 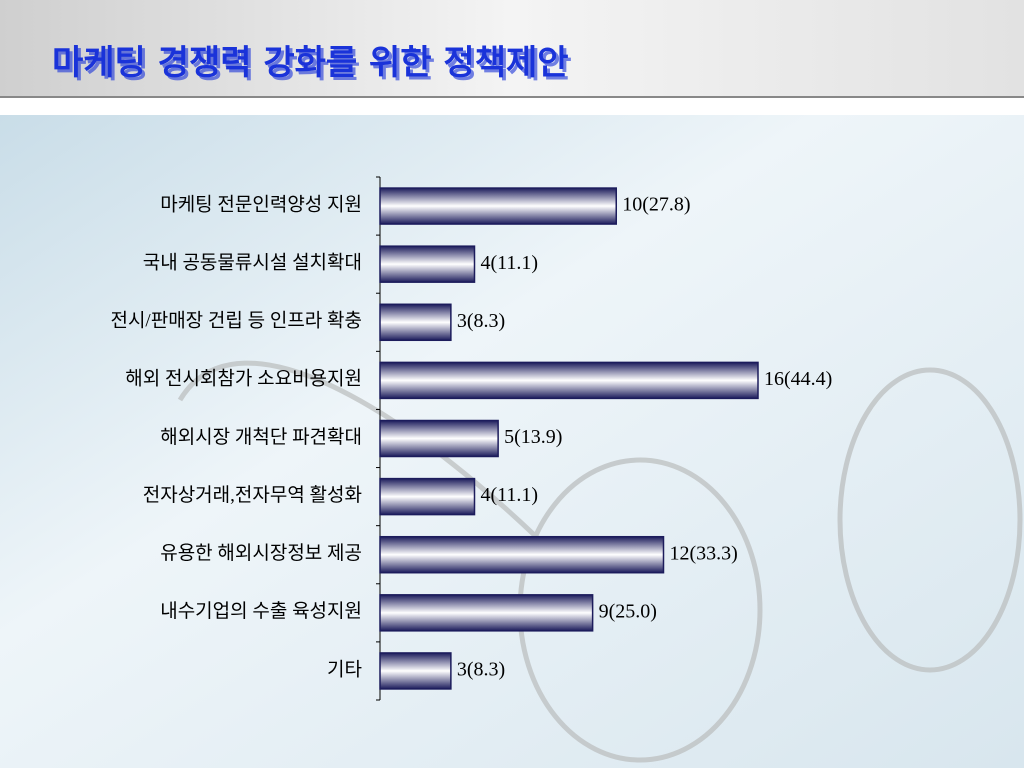 I want to click on category-label: 해외시장 개척단 파견확대, so click(x=261, y=437).